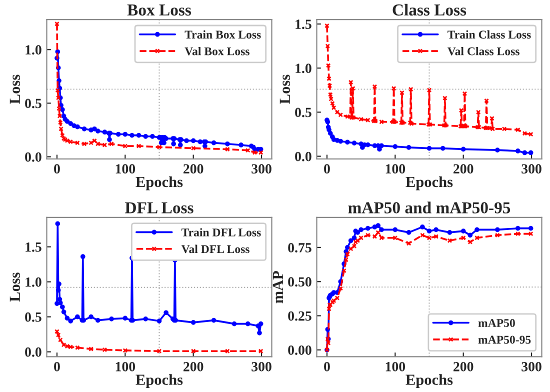  Describe the element at coordinates (222, 34) in the screenshot. I see `legend-label: Train Box Loss` at that location.